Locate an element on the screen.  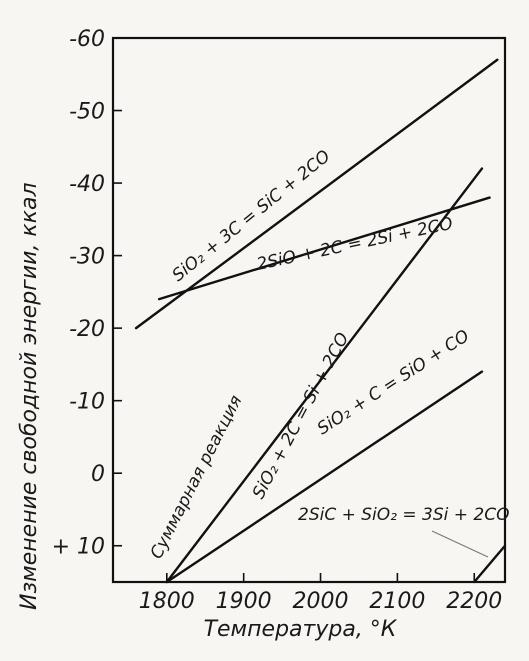
label-reaction-sio2-3c: SiO₂ + 3C = SiC + 2CO is located at coordinates (252, 216).